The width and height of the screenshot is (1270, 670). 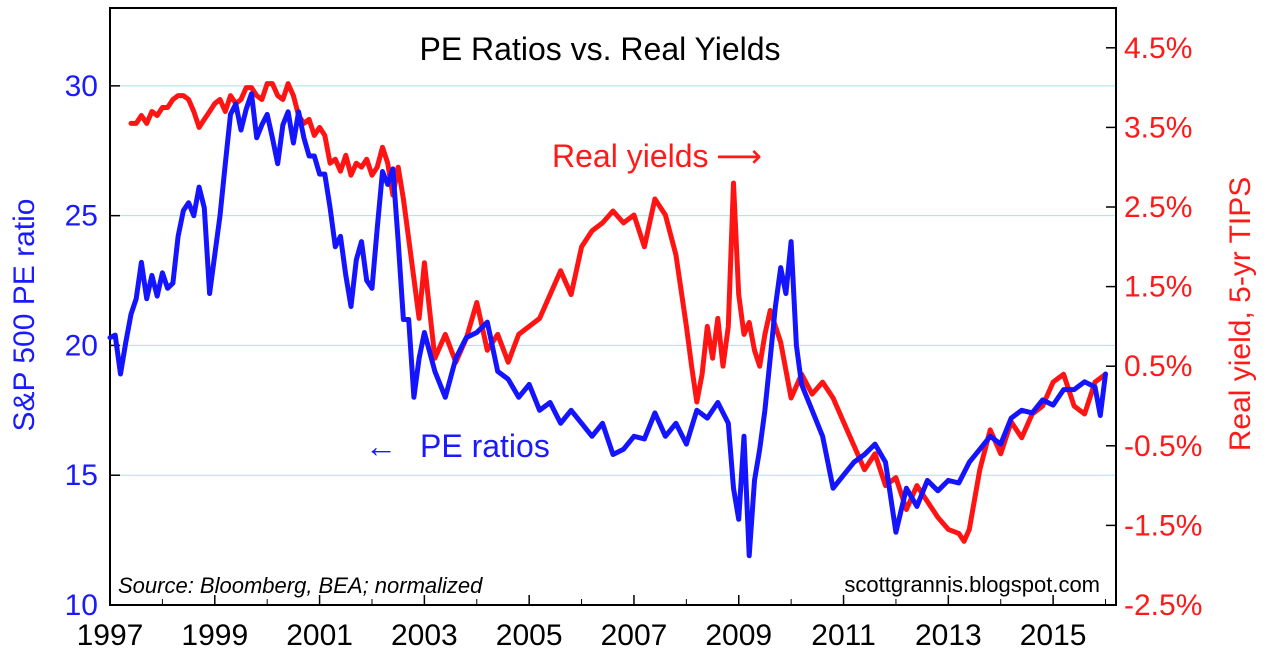 I want to click on x-tick-label-2015: 2015, so click(x=1053, y=635).